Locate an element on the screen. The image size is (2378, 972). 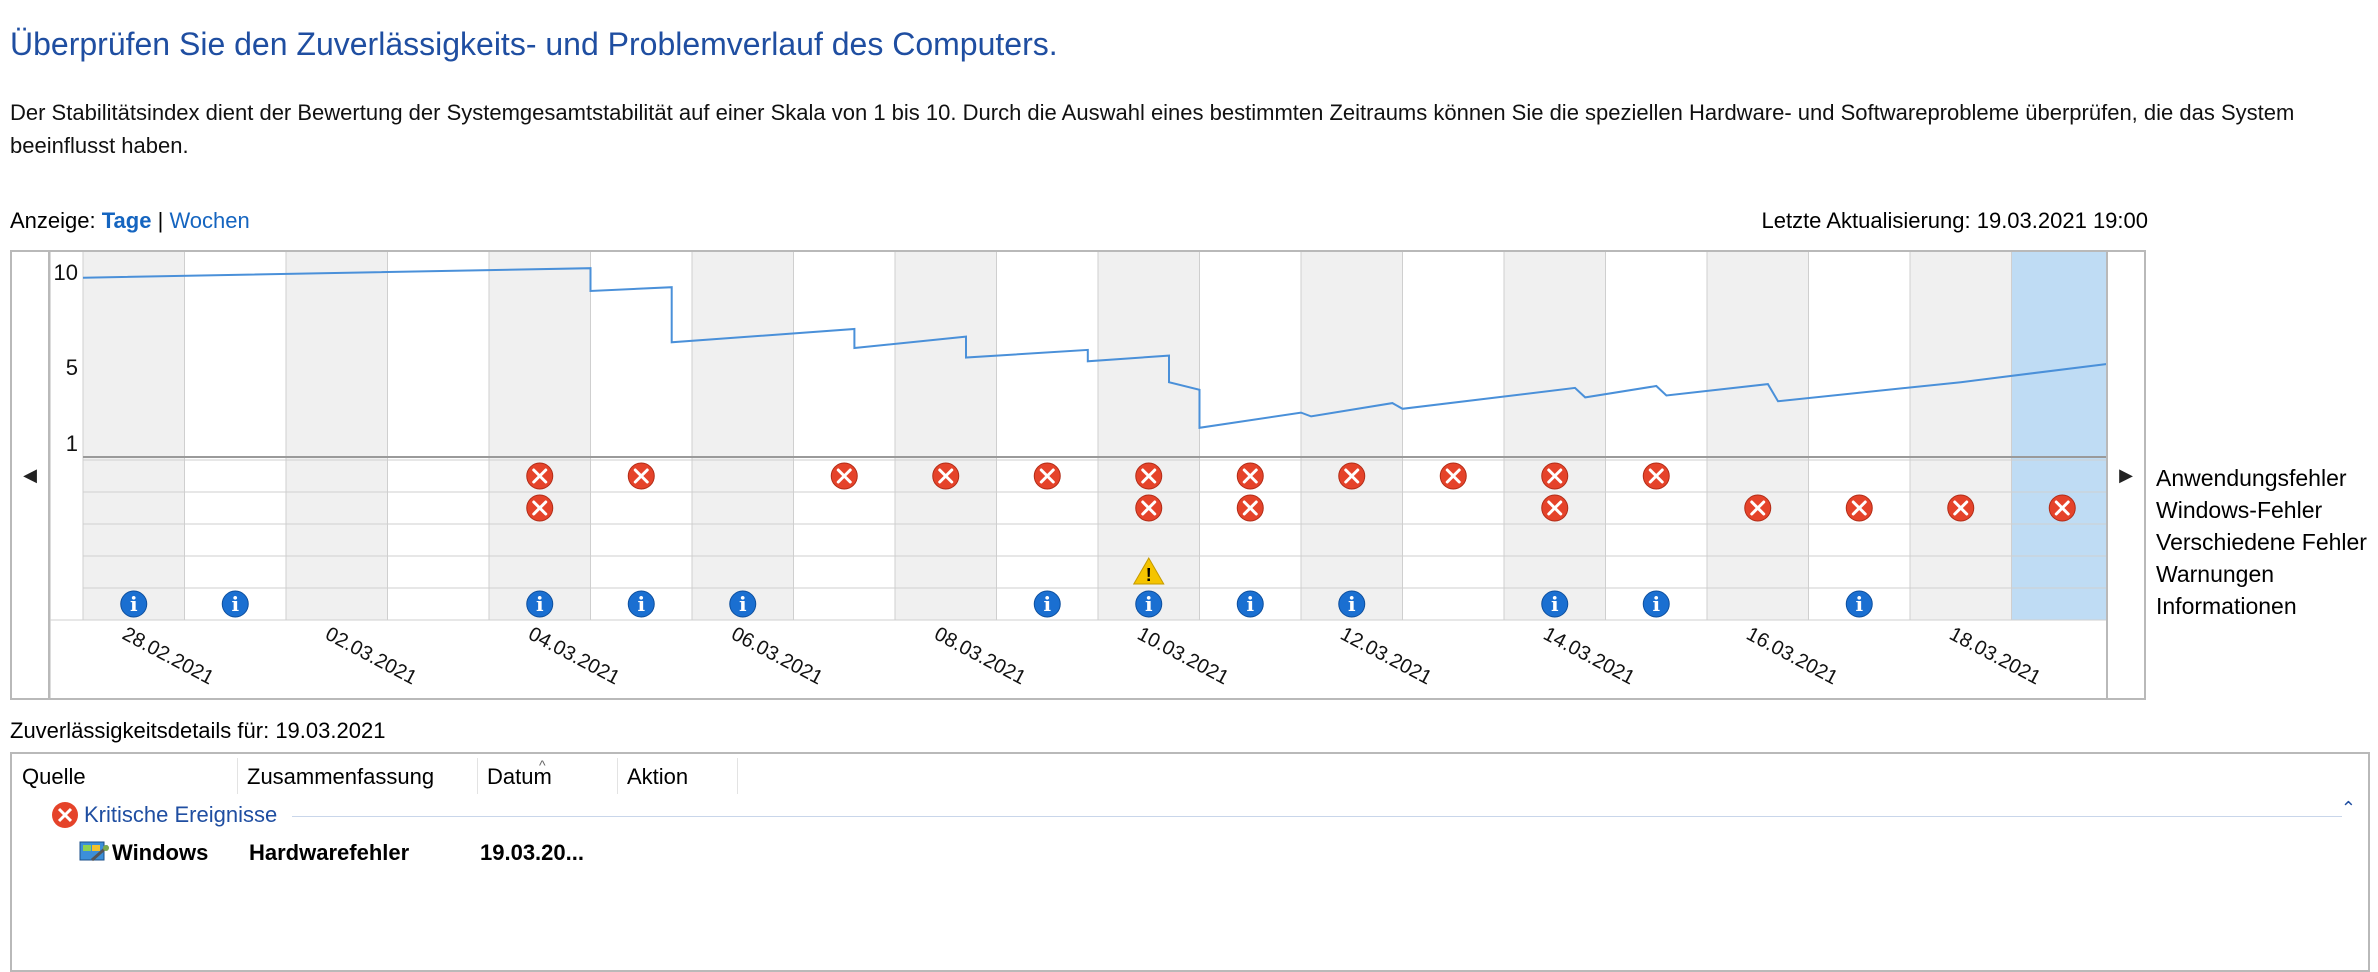
windows-app-icon is located at coordinates (94, 851).